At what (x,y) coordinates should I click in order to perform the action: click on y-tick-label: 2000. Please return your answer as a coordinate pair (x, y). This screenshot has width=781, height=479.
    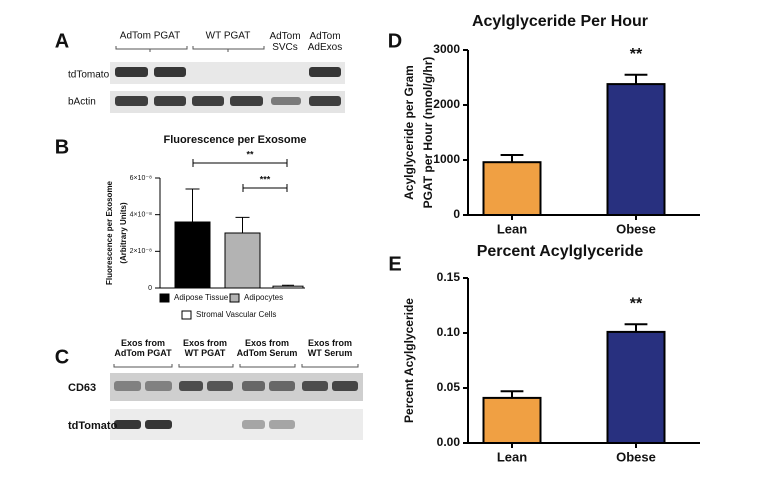
    Looking at the image, I should click on (446, 104).